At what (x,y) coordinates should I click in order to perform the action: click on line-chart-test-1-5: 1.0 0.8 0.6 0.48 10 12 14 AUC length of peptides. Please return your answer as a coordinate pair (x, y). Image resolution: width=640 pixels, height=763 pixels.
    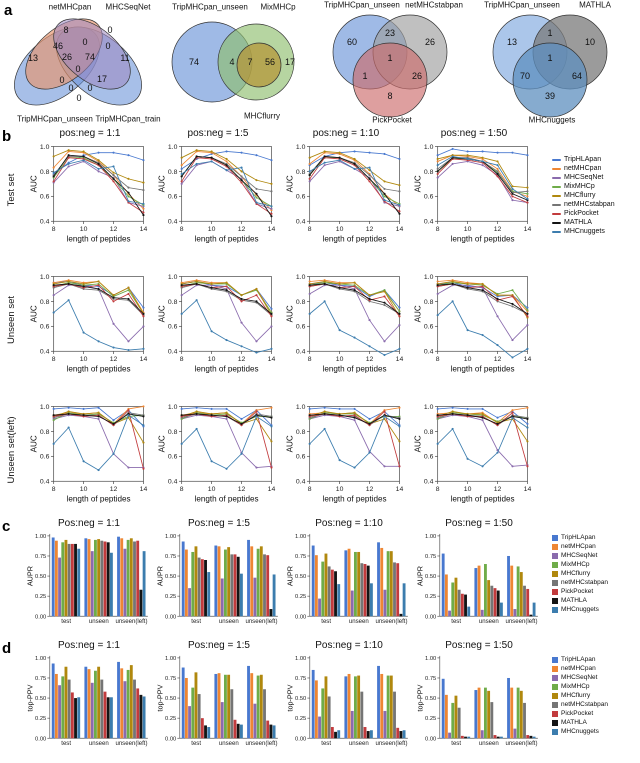
    Looking at the image, I should click on (217, 194).